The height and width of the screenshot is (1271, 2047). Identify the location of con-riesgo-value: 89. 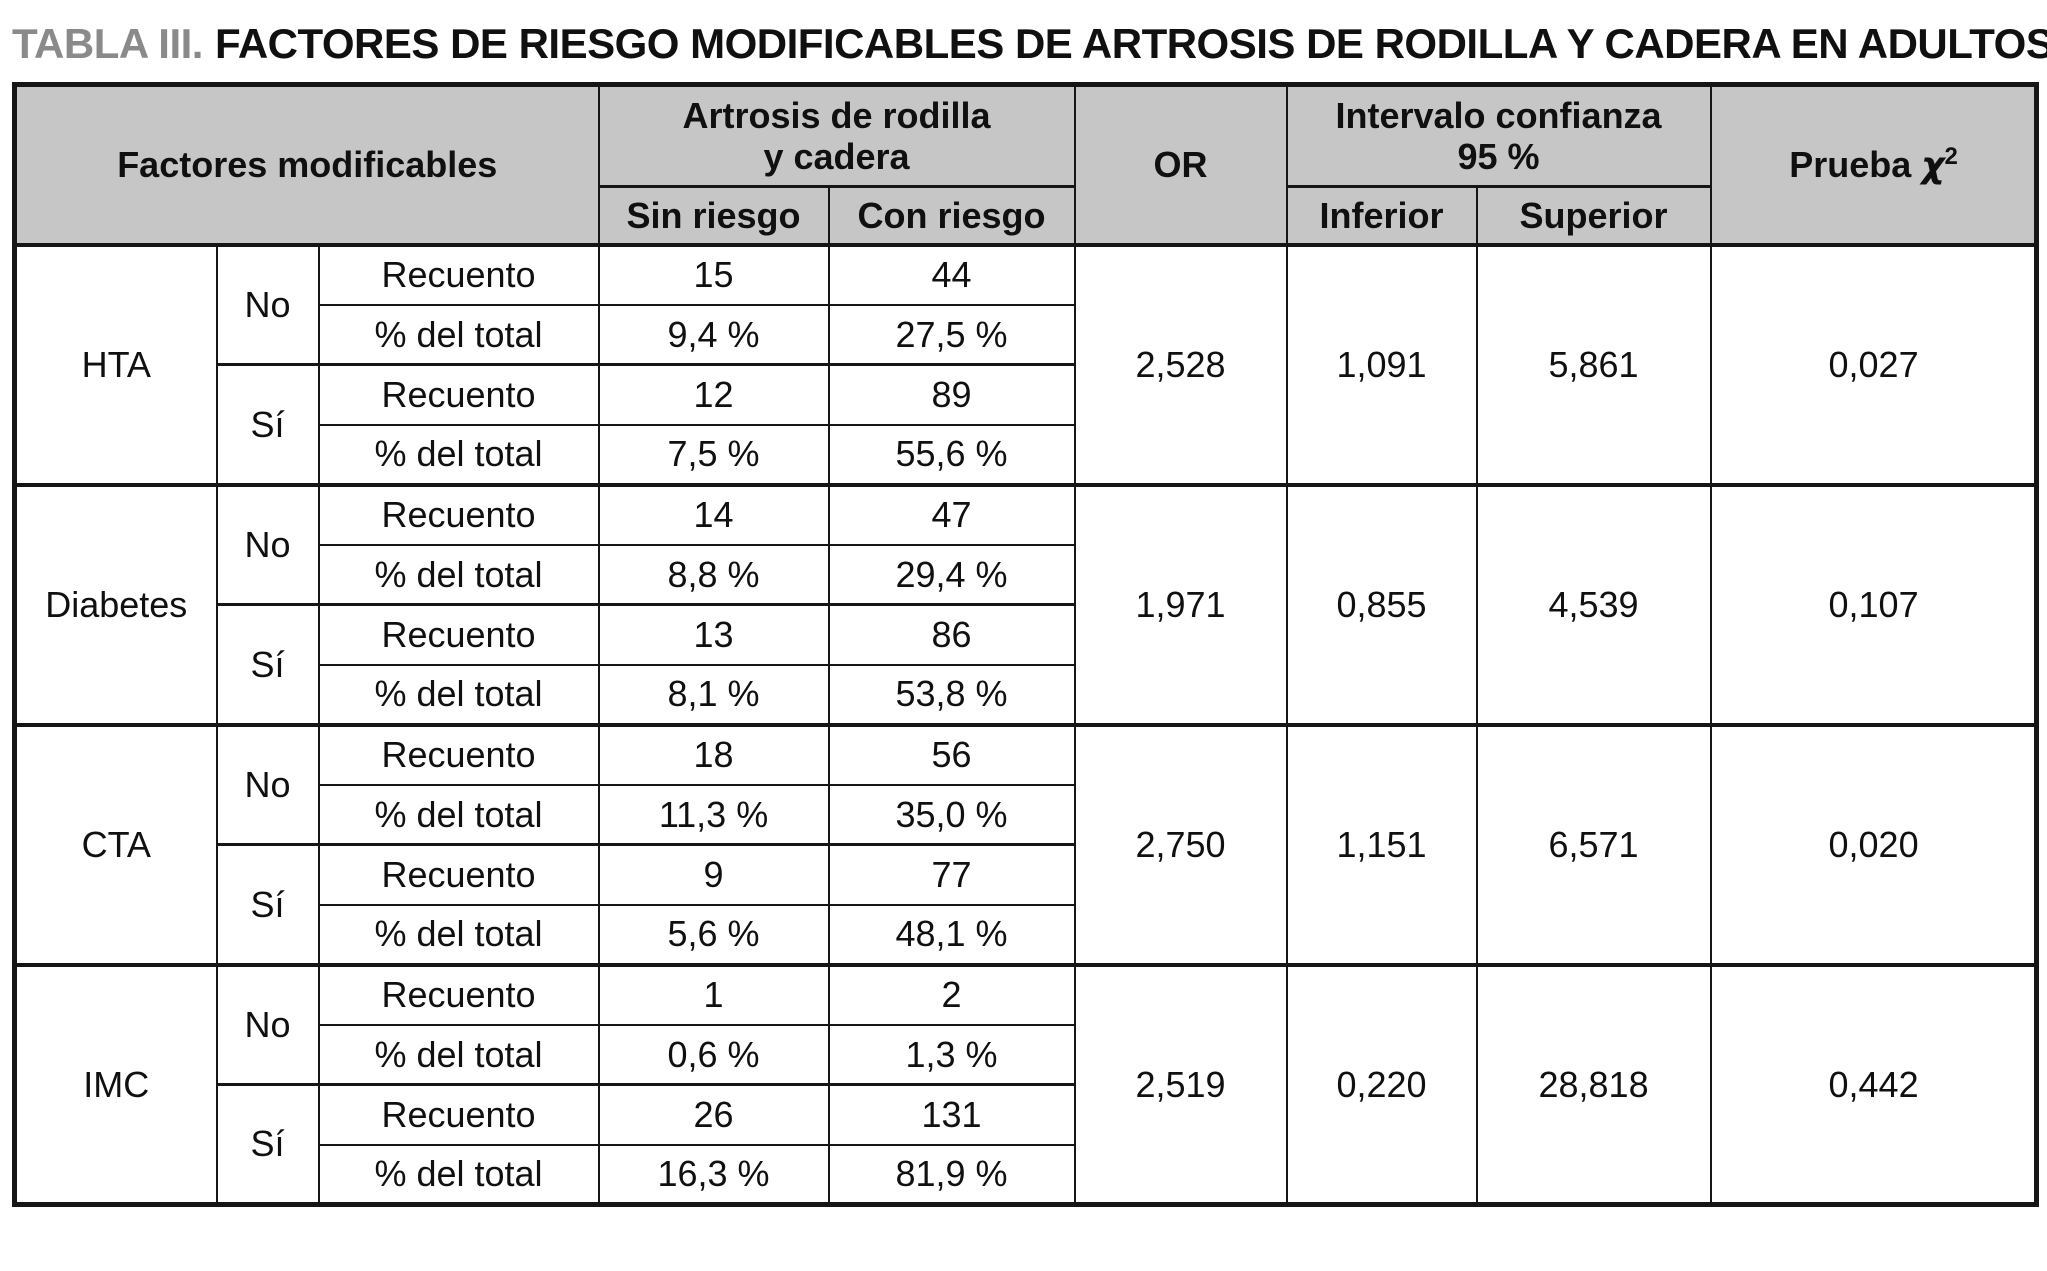
(951, 394).